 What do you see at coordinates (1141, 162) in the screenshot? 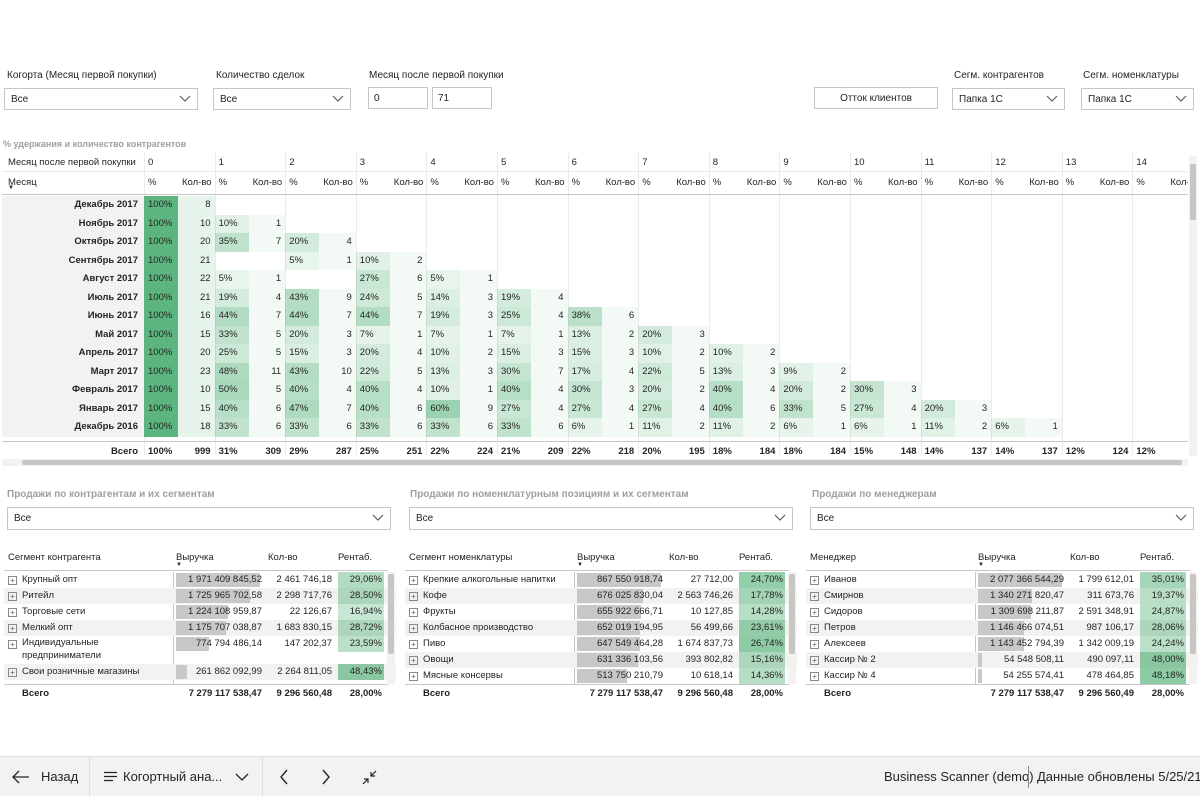
I see `matrix-column-header: 14` at bounding box center [1141, 162].